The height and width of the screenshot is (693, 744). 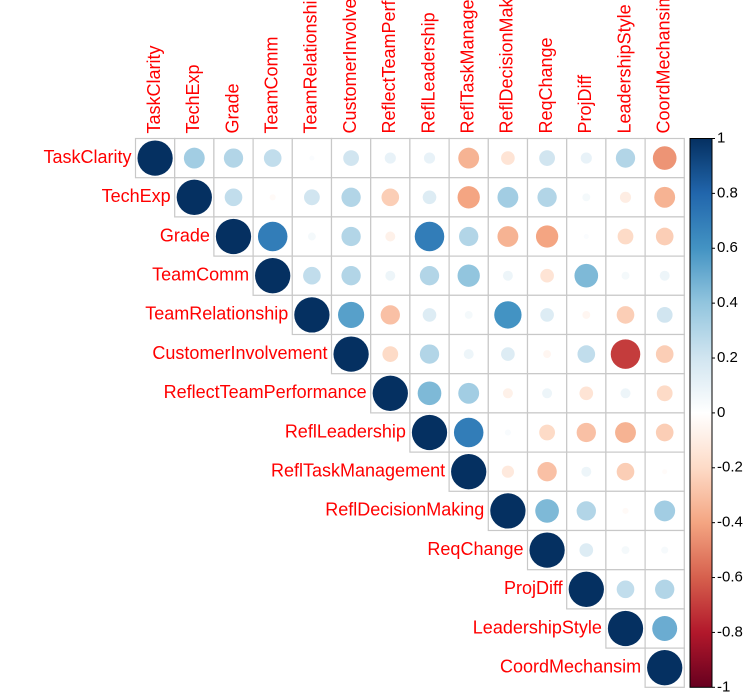 I want to click on row-label: LeadershipStyle, so click(x=537, y=627).